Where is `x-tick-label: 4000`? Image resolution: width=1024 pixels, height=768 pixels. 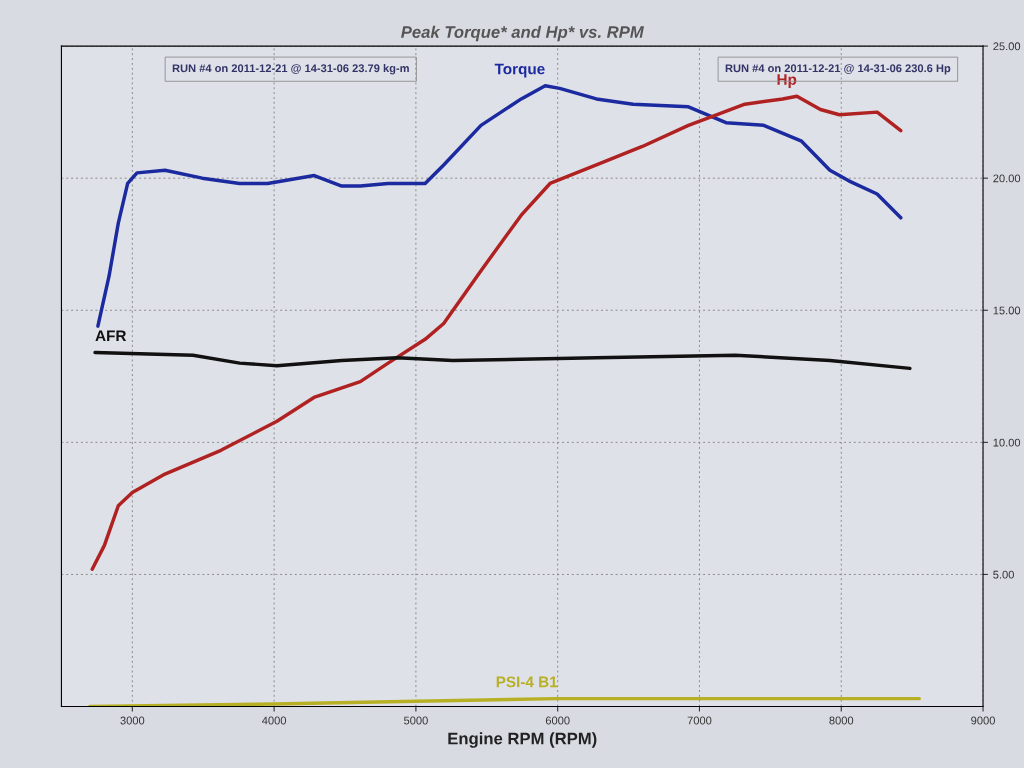
x-tick-label: 4000 is located at coordinates (274, 720).